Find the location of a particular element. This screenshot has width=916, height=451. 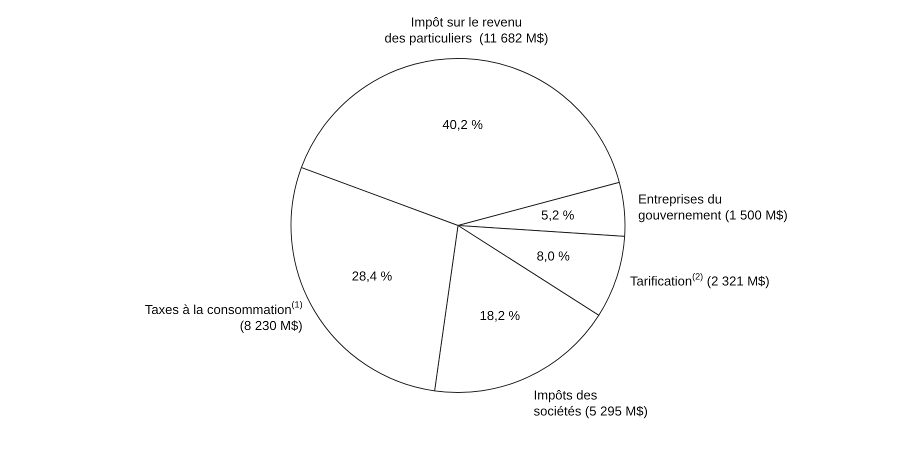

slice-label: Impôt sur le revenu des particuliers (11 682 M$) is located at coordinates (466, 30).